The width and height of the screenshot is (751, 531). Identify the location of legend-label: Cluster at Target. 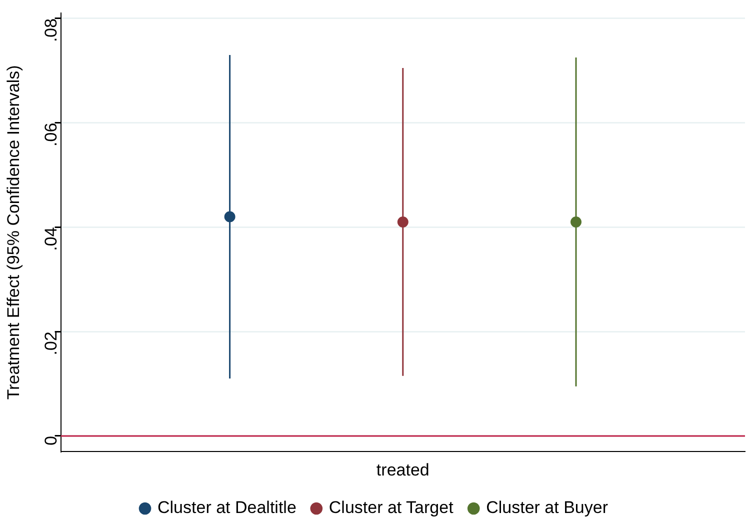
(391, 508).